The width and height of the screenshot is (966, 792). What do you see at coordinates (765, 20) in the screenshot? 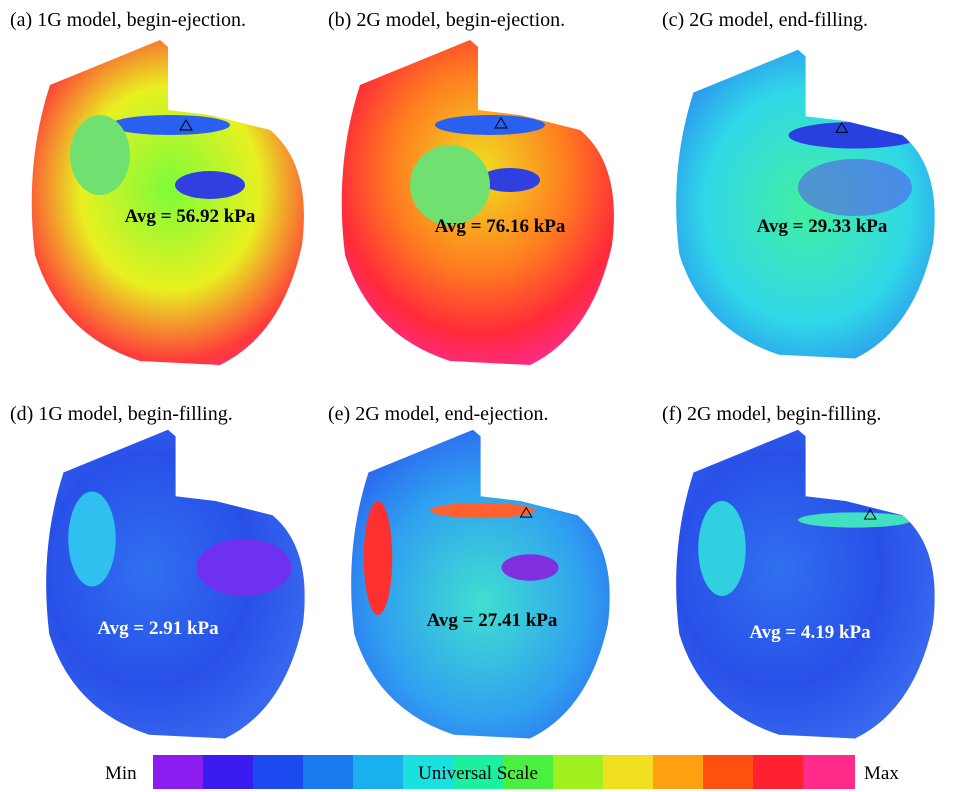
I see `panel-caption: (c) 2G model, end-filling.` at bounding box center [765, 20].